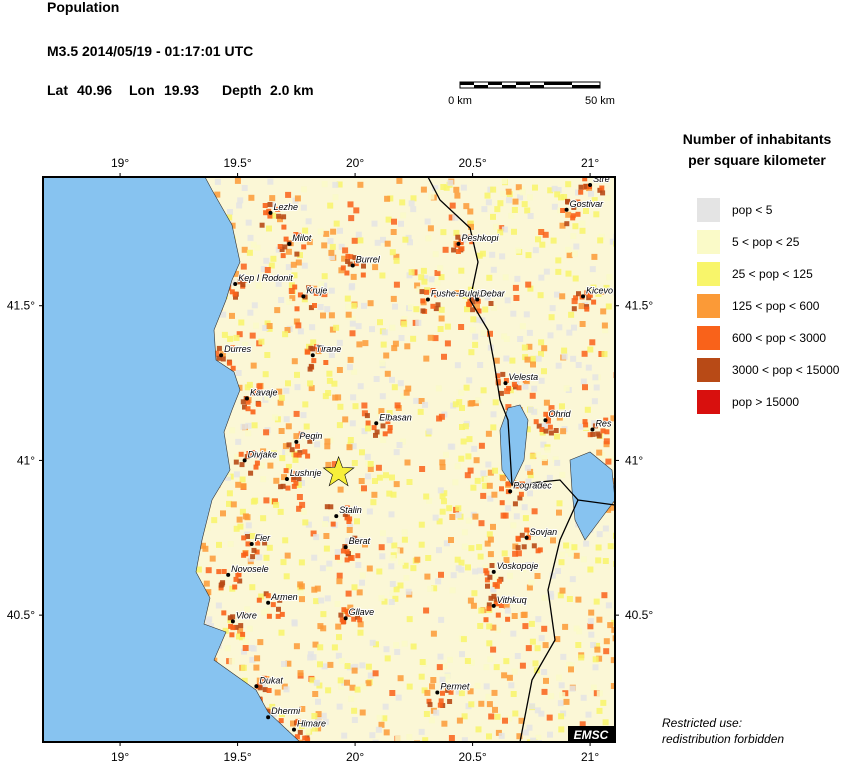 The width and height of the screenshot is (855, 762). Describe the element at coordinates (360, 541) in the screenshot. I see `city-label: Berat` at that location.